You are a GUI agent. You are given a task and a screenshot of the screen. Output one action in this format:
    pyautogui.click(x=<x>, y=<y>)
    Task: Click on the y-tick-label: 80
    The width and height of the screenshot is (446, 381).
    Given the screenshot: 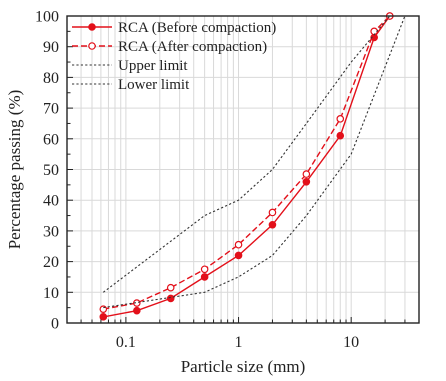 What is the action you would take?
    pyautogui.click(x=51, y=78)
    